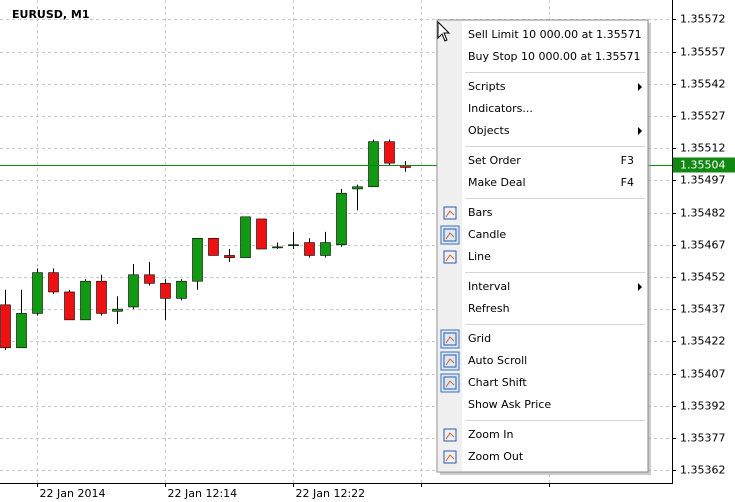 The image size is (735, 502). What do you see at coordinates (450, 246) in the screenshot?
I see `icon-column` at bounding box center [450, 246].